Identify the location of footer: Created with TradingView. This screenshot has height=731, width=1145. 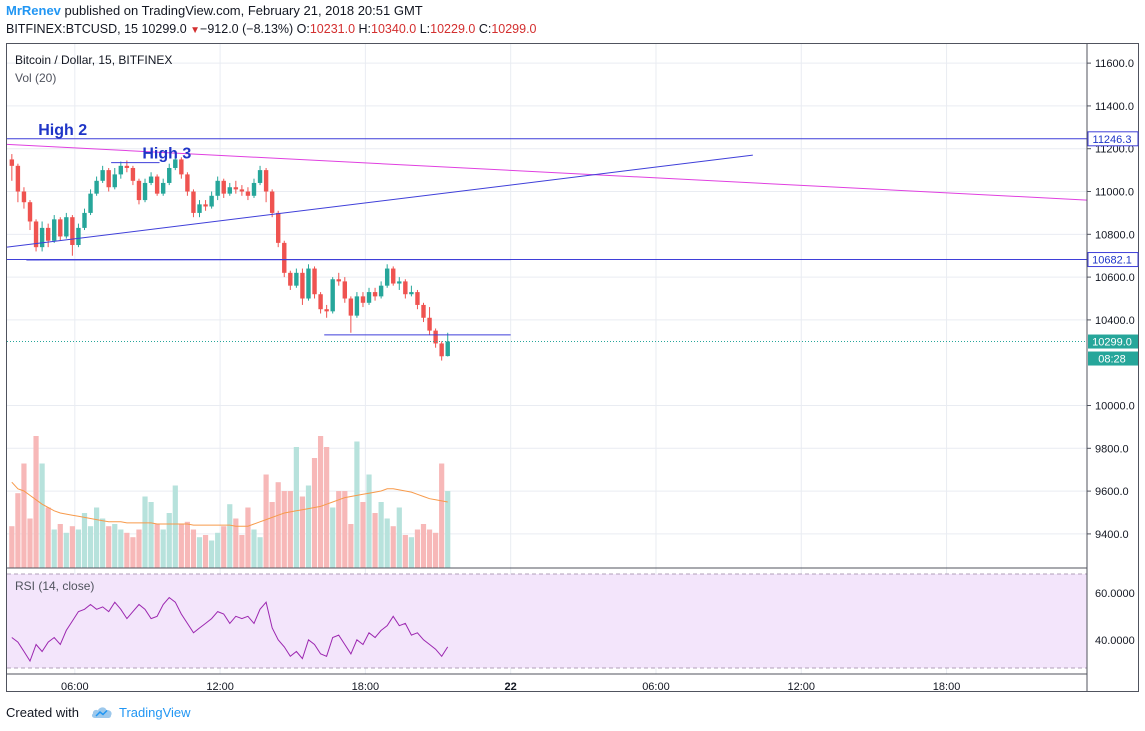
(98, 712).